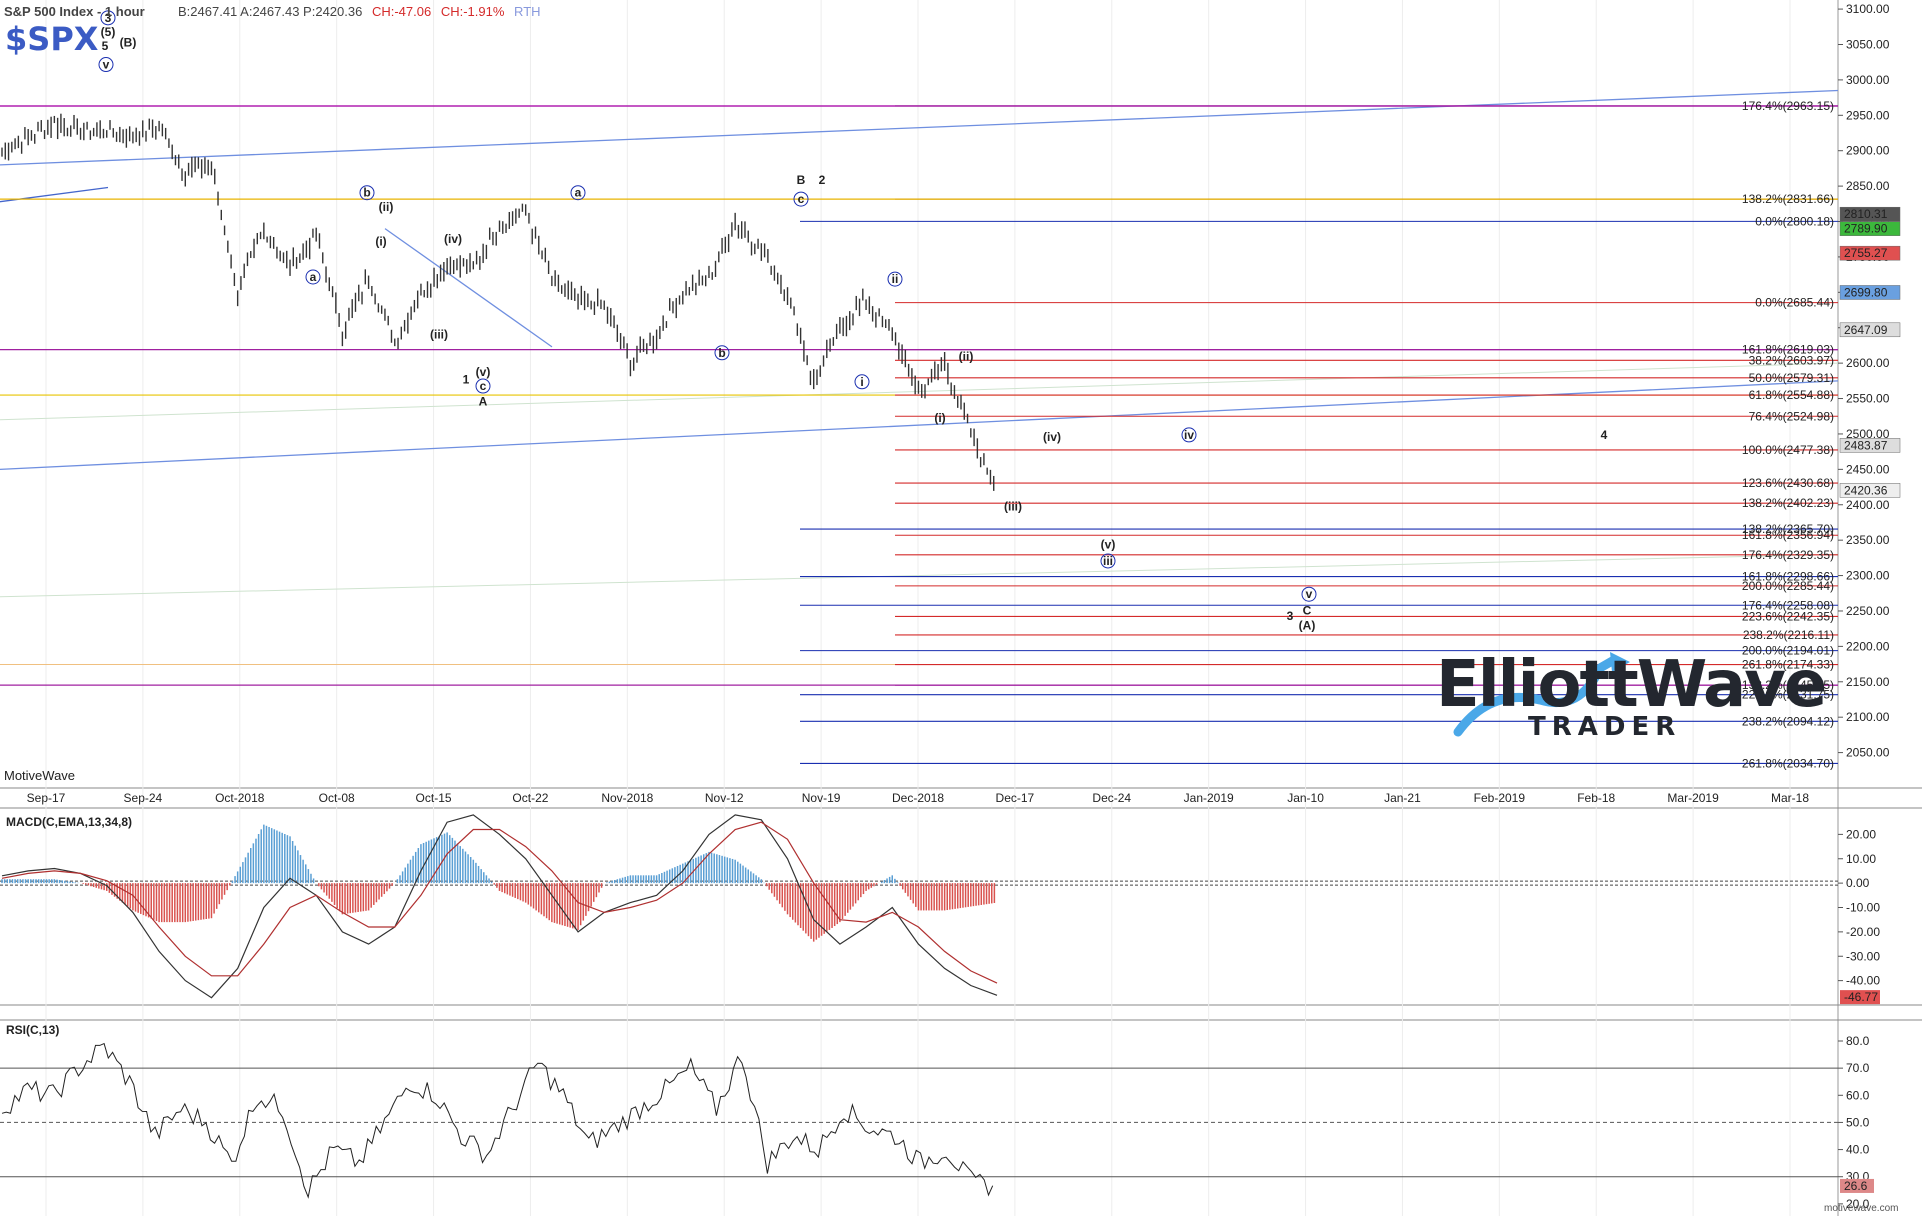  I want to click on macd-histogram, so click(498, 883).